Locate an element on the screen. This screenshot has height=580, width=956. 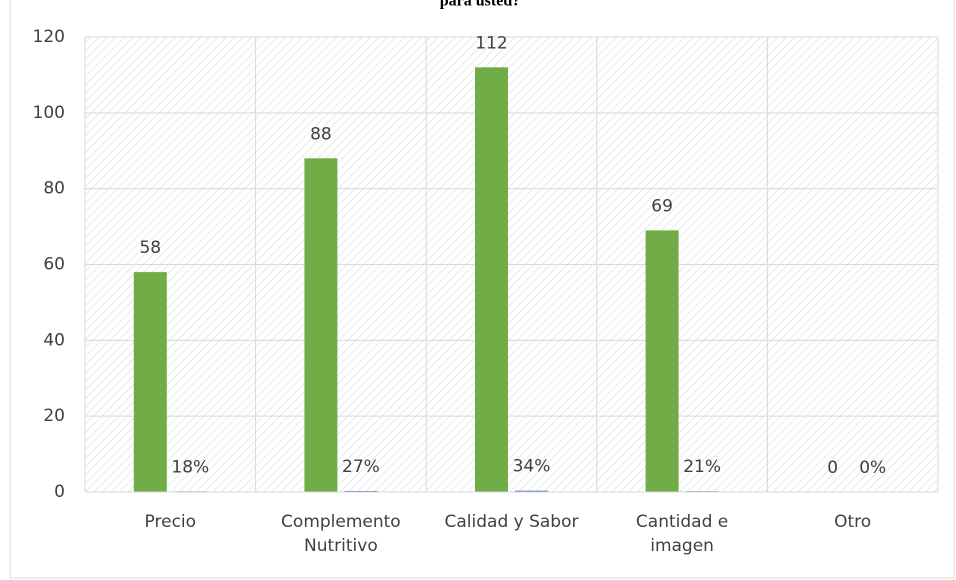
data-label: 18% is located at coordinates (190, 467).